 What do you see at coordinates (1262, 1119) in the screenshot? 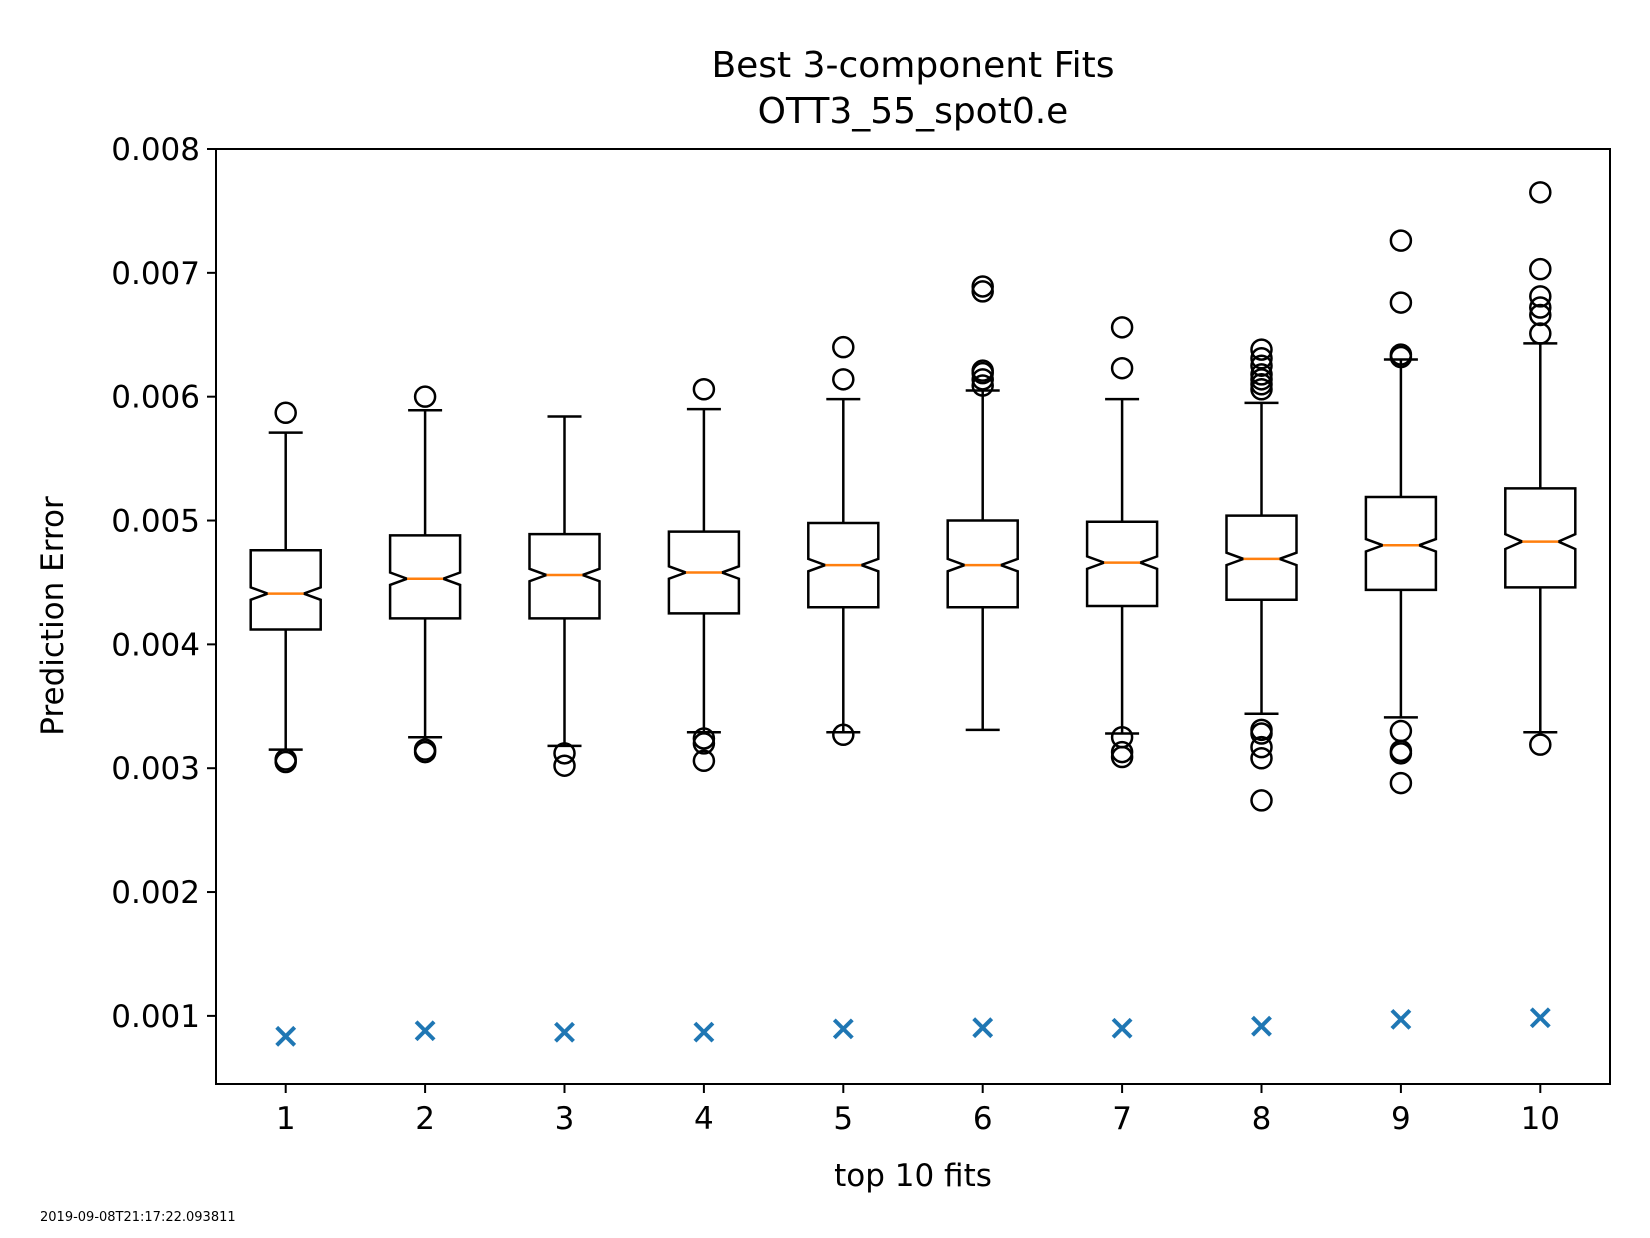
I see `x-tick-label: 8` at bounding box center [1262, 1119].